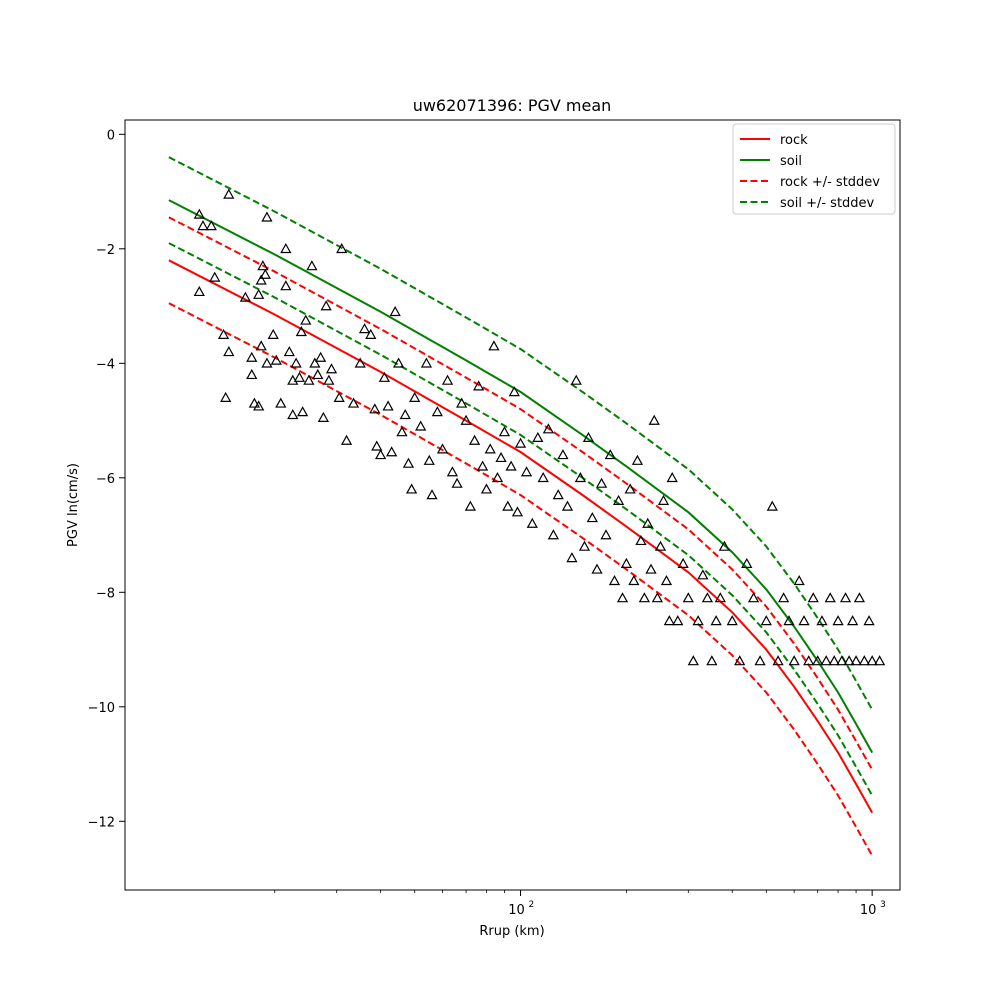 Image resolution: width=1000 pixels, height=1000 pixels. Describe the element at coordinates (830, 182) in the screenshot. I see `legend-label-2: rock +/- stddev` at that location.